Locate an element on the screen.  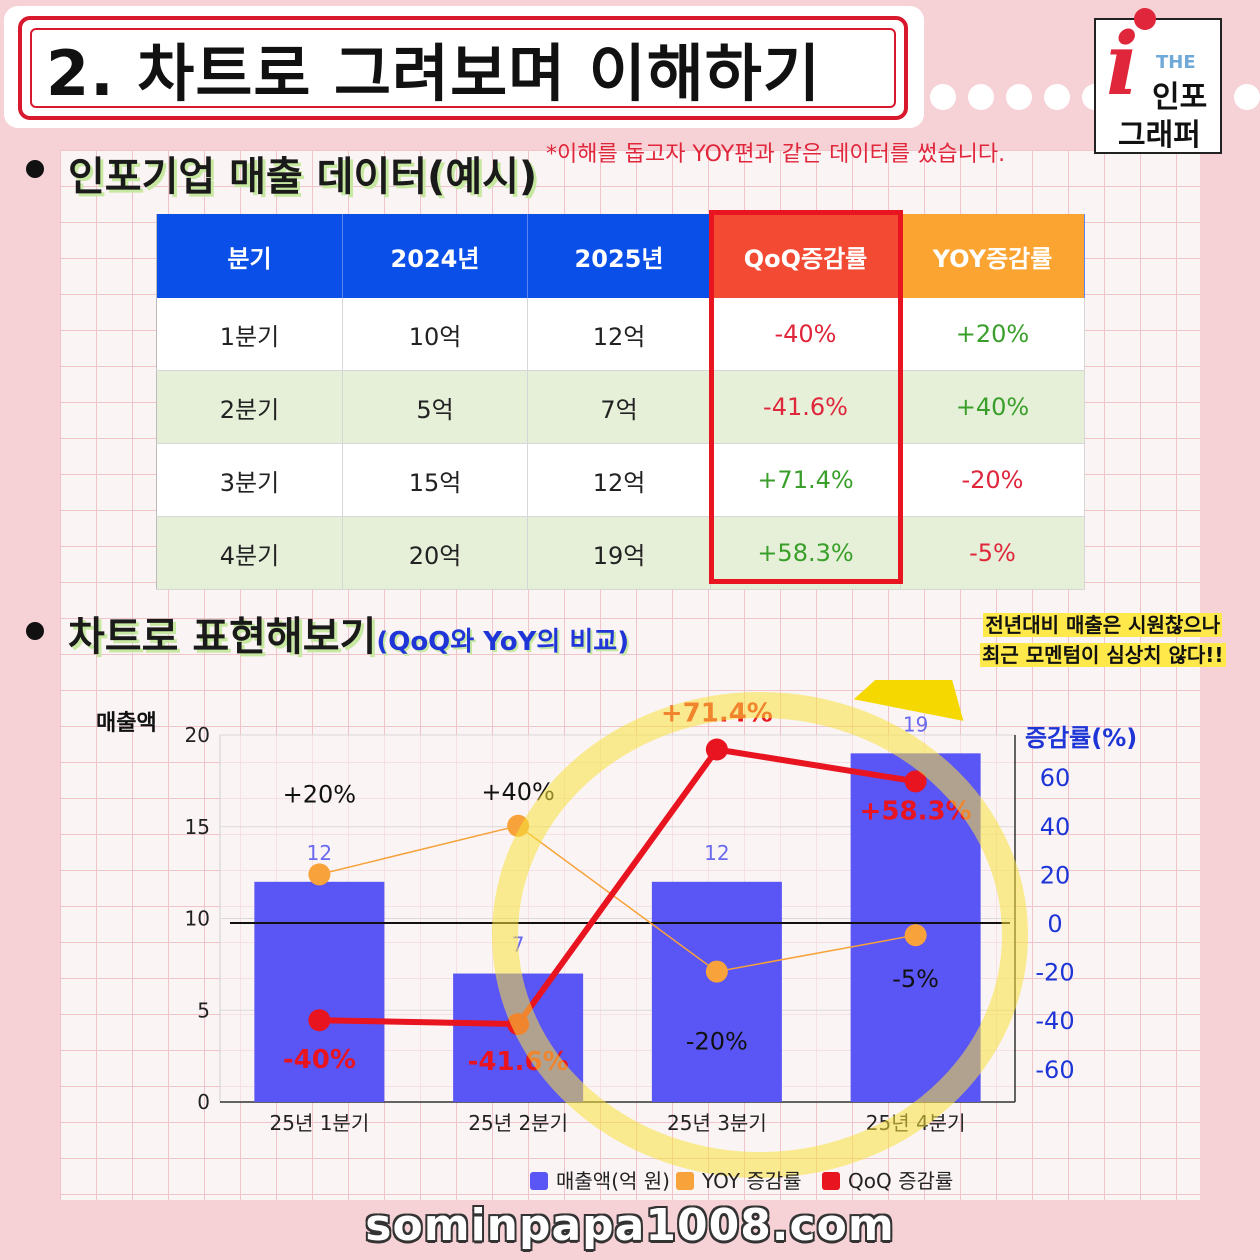
table-row: 1분기 10억 12억 -40% +20% is located at coordinates (620, 334).